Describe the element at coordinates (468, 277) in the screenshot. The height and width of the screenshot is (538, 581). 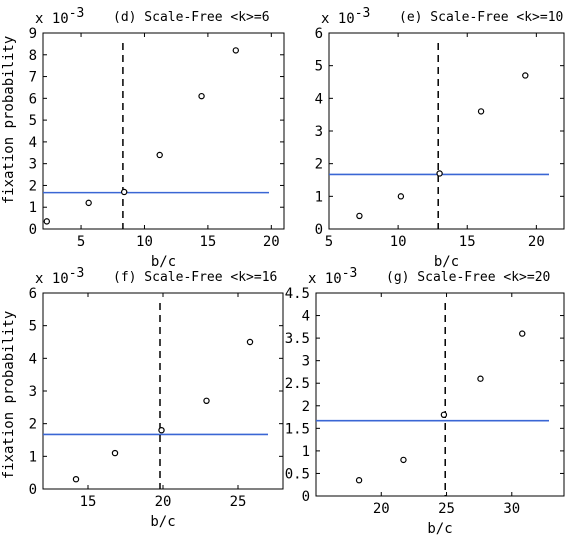
I see `panel-title: (g) Scale-Free <k>=20` at that location.